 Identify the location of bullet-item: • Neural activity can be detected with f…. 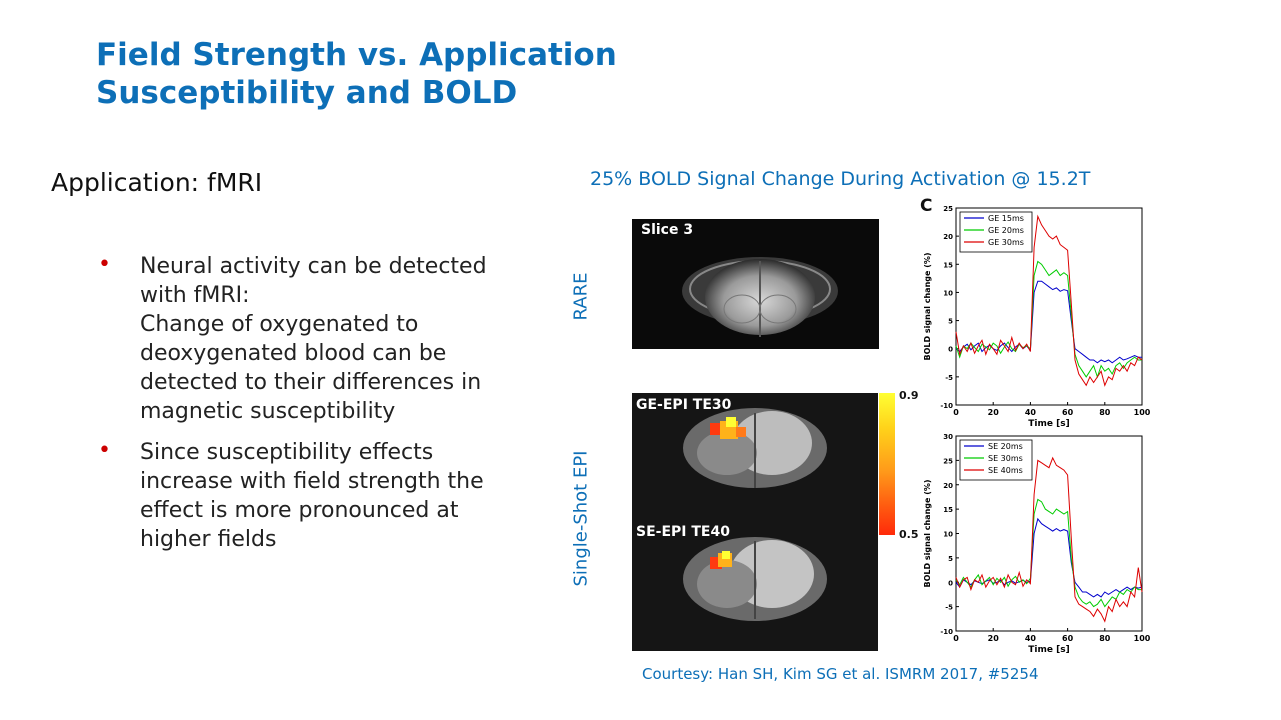
(313, 339).